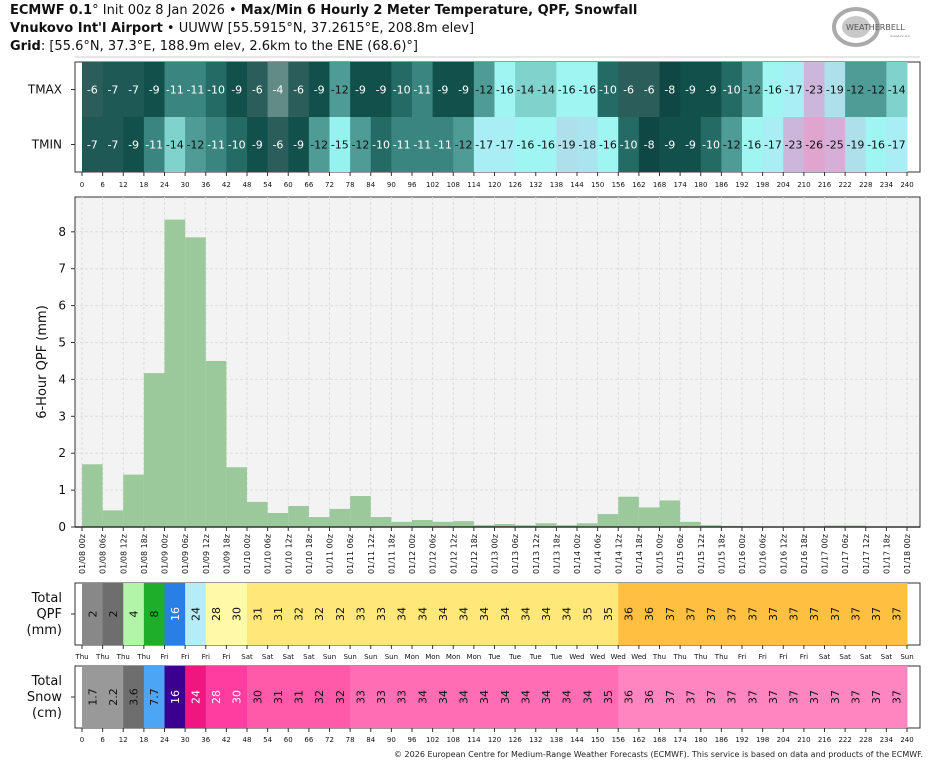 The height and width of the screenshot is (768, 935). I want to click on total-snow-value: 24, so click(195, 697).